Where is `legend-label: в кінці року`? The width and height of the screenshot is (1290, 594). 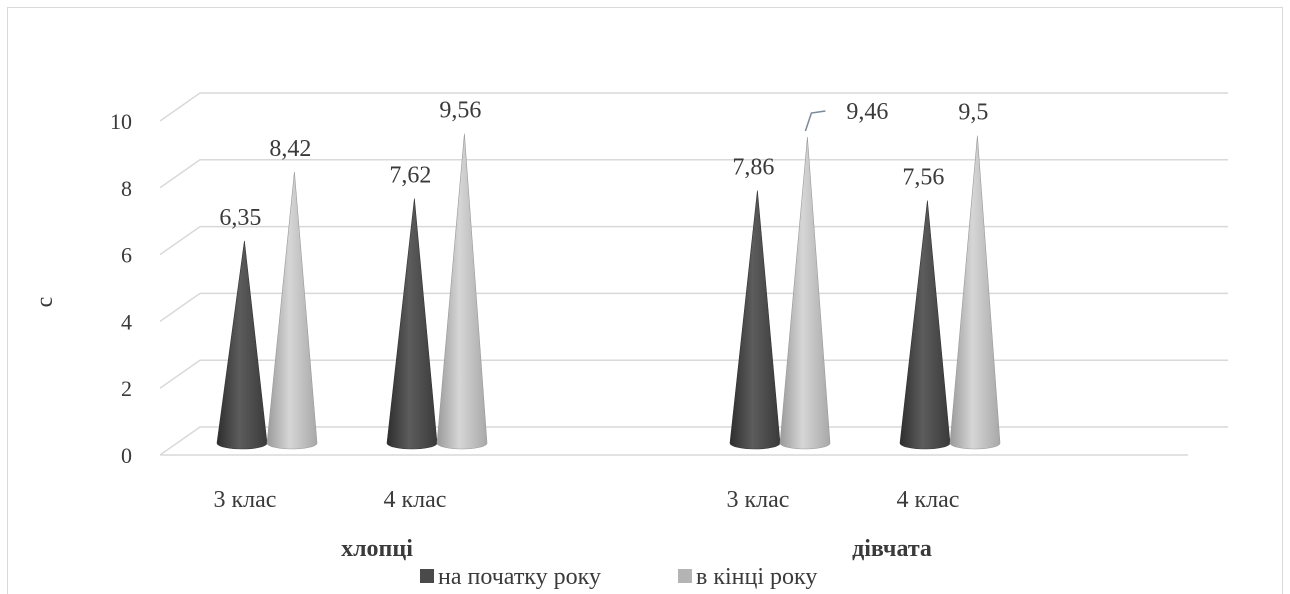
legend-label: в кінці року is located at coordinates (756, 577).